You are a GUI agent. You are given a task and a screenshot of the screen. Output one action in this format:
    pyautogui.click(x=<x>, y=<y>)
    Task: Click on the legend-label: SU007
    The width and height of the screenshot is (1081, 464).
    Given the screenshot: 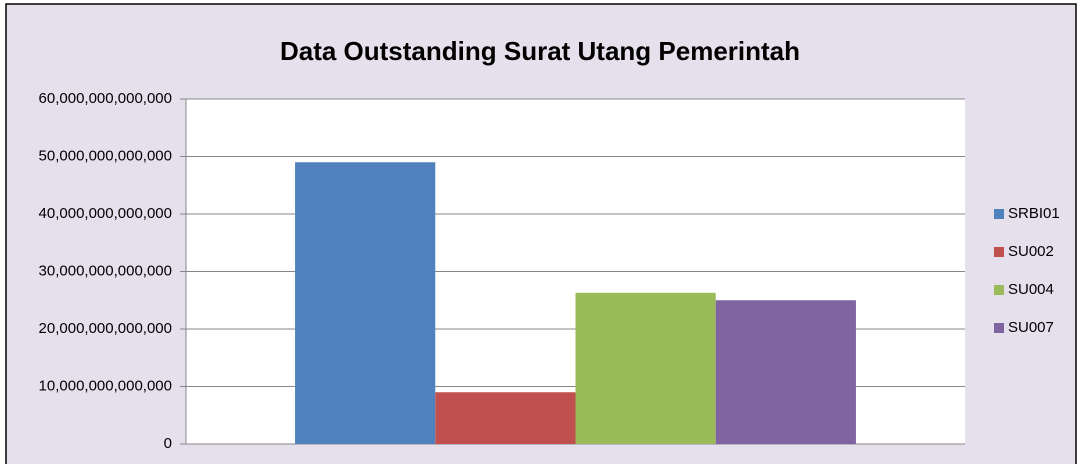 What is the action you would take?
    pyautogui.click(x=1031, y=327)
    